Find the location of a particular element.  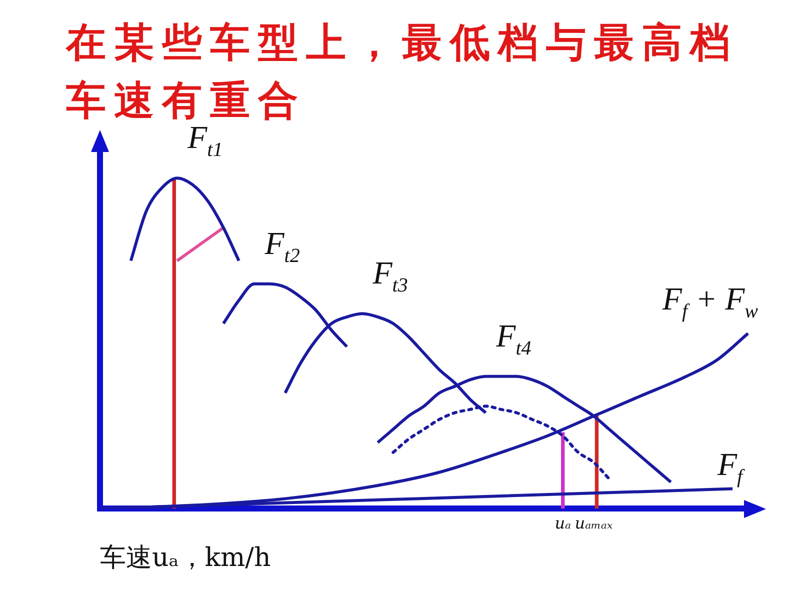

x-tick-label: uₐₘₐₓ is located at coordinates (593, 522).